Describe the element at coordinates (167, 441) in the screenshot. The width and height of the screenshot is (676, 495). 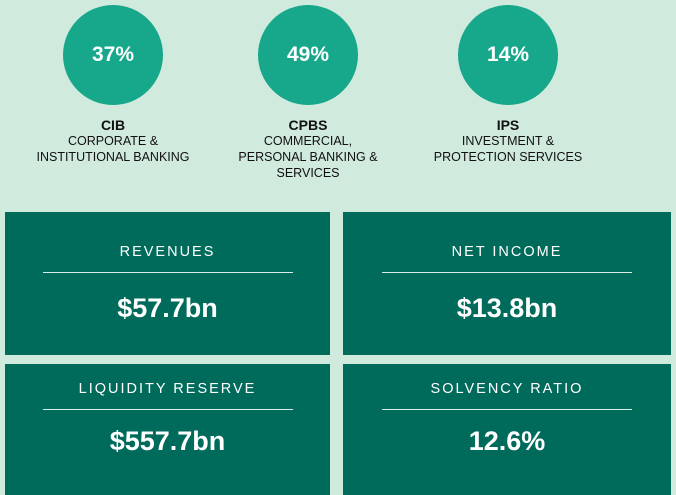
I see `kpi-value: $557.7bn` at that location.